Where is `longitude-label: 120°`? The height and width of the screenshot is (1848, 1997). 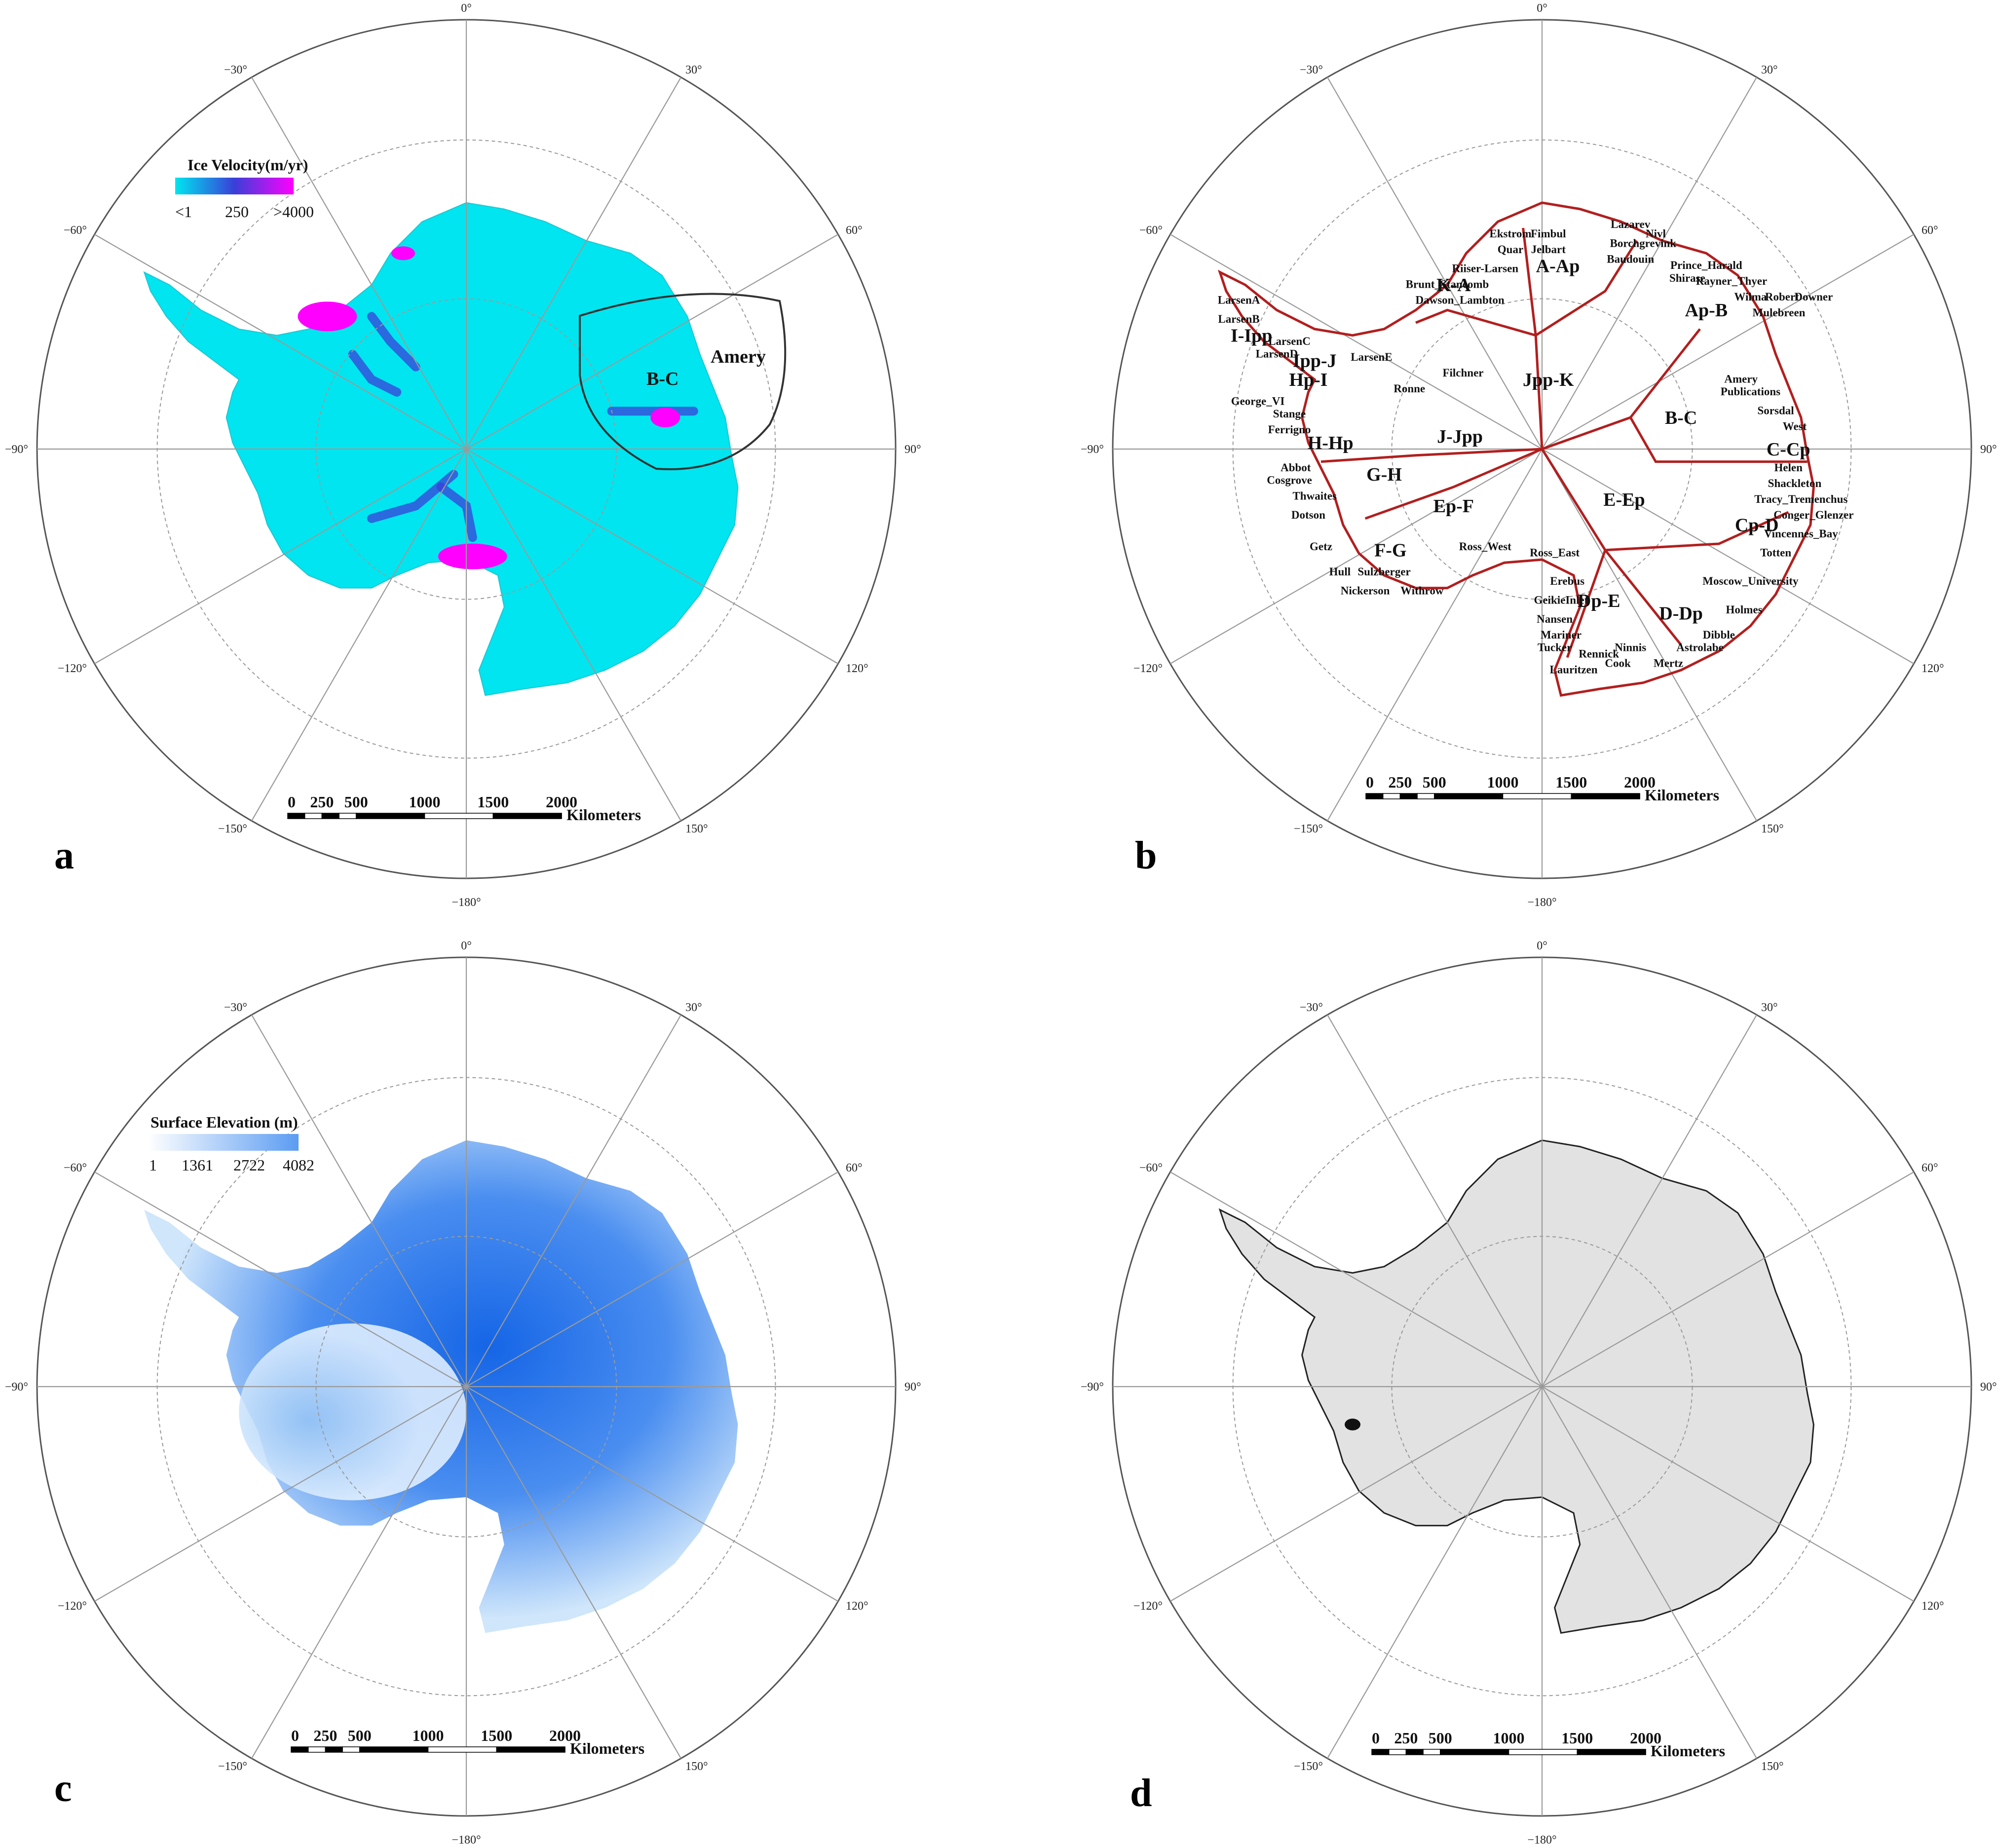
longitude-label: 120° is located at coordinates (857, 668).